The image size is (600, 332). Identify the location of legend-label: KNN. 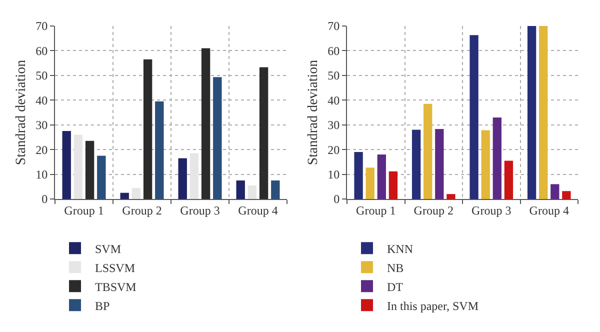
(400, 249).